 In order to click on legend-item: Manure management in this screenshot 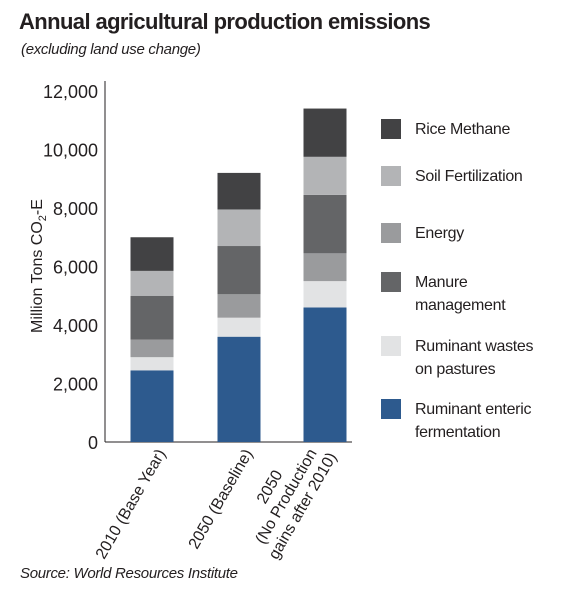, I will do `click(476, 294)`.